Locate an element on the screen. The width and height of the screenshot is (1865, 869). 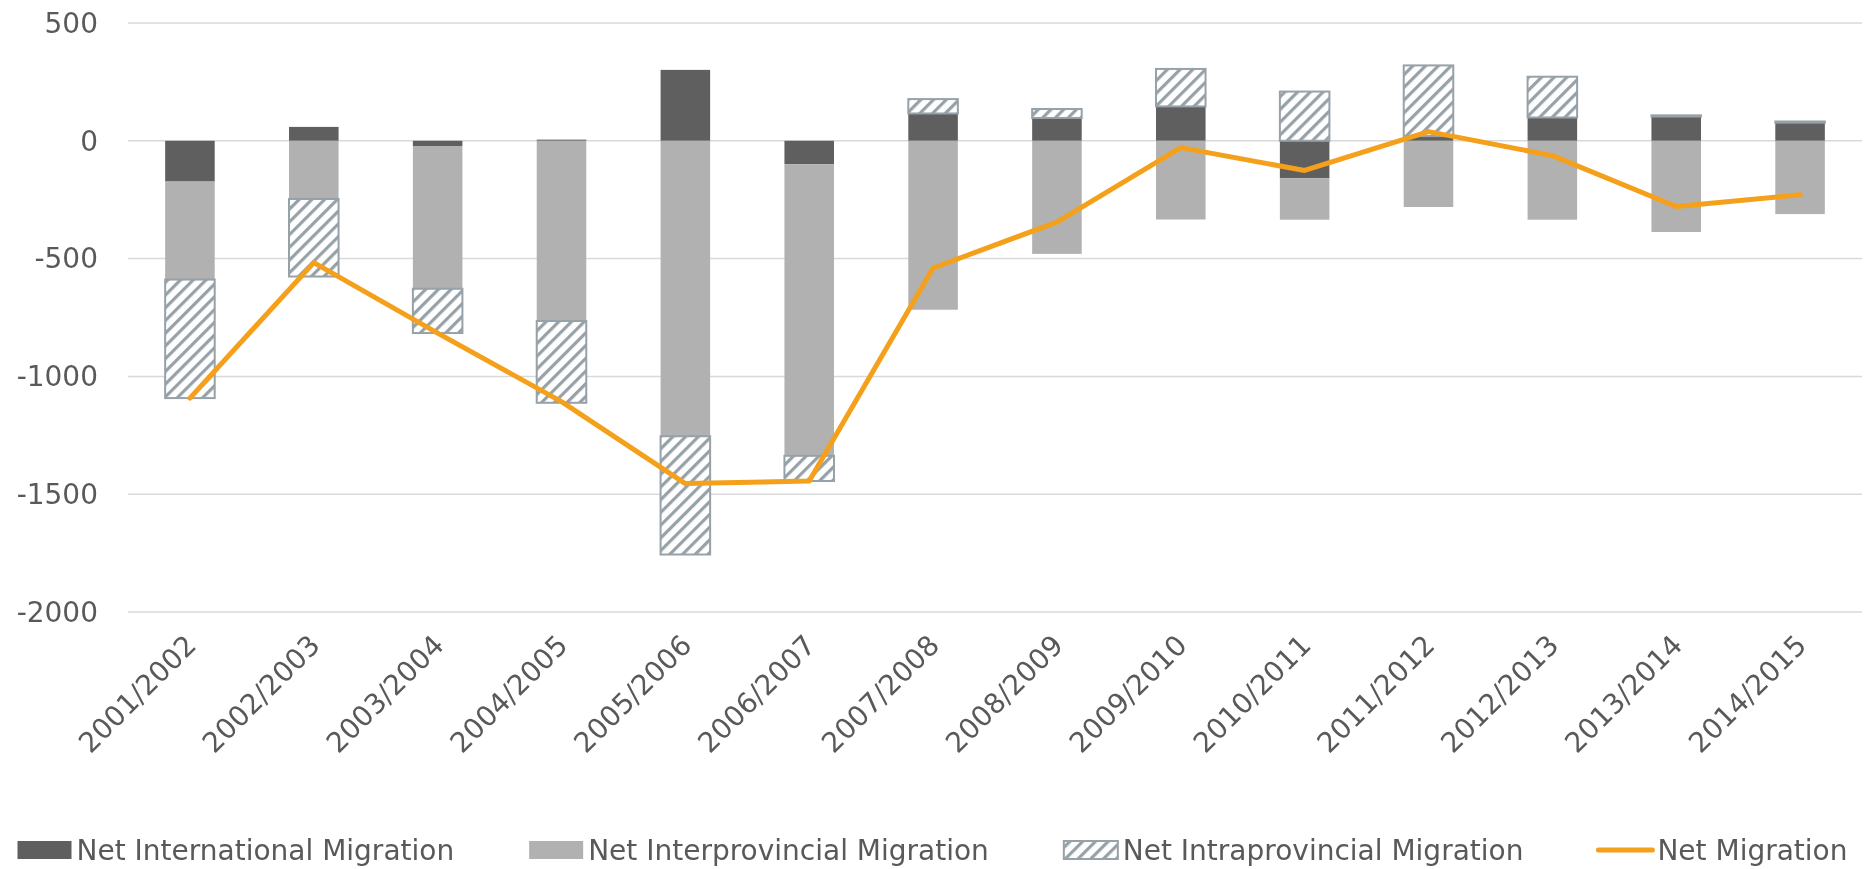
legend-label: Net Intraprovincial Migration is located at coordinates (1323, 850).